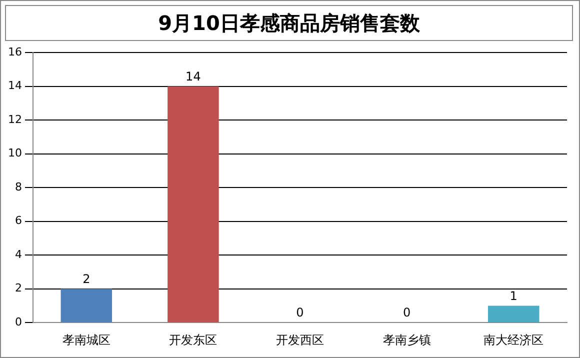 The width and height of the screenshot is (580, 358). Describe the element at coordinates (15, 51) in the screenshot. I see `y-tick-label: 16` at that location.